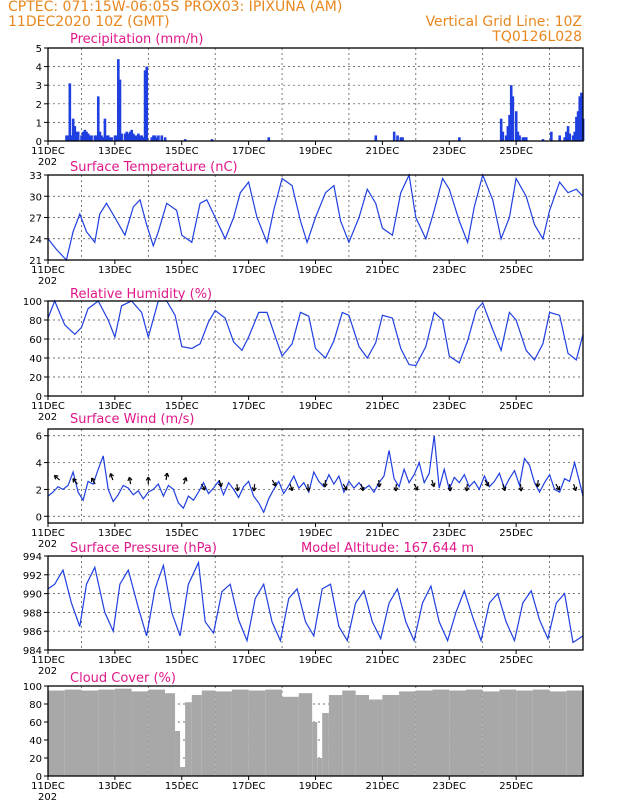 The width and height of the screenshot is (618, 800). Describe the element at coordinates (39, 68) in the screenshot. I see `precip-ytick-label: 4` at that location.